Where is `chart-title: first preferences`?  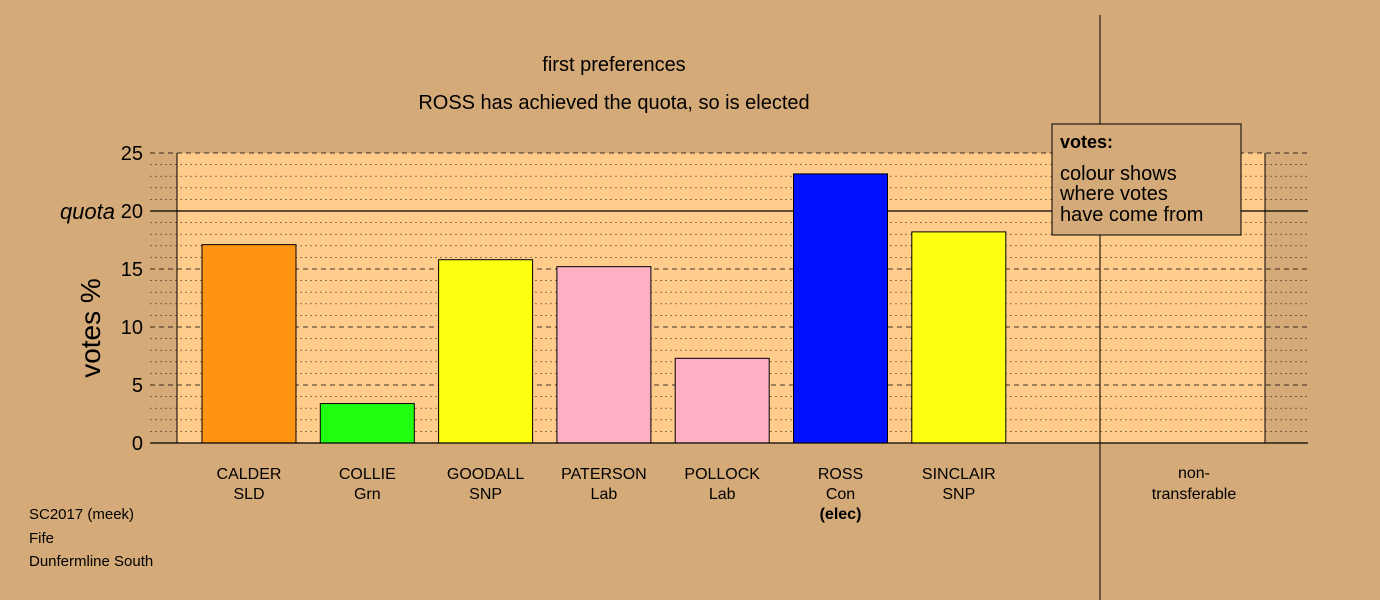
chart-title: first preferences is located at coordinates (613, 65).